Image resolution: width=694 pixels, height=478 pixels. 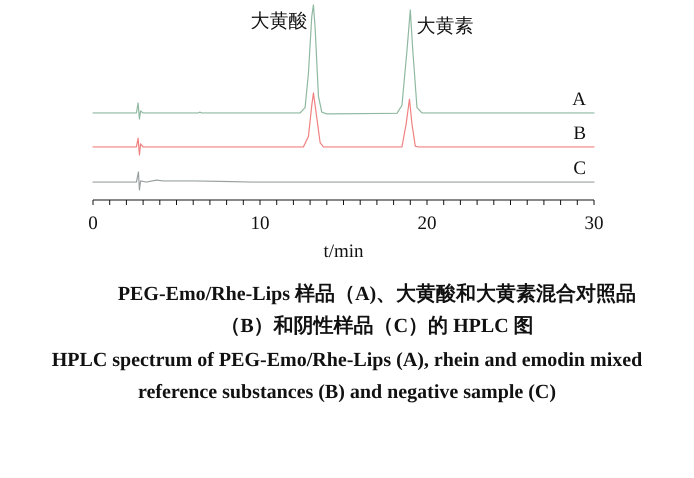 I want to click on annotation: 大黄素, so click(x=445, y=27).